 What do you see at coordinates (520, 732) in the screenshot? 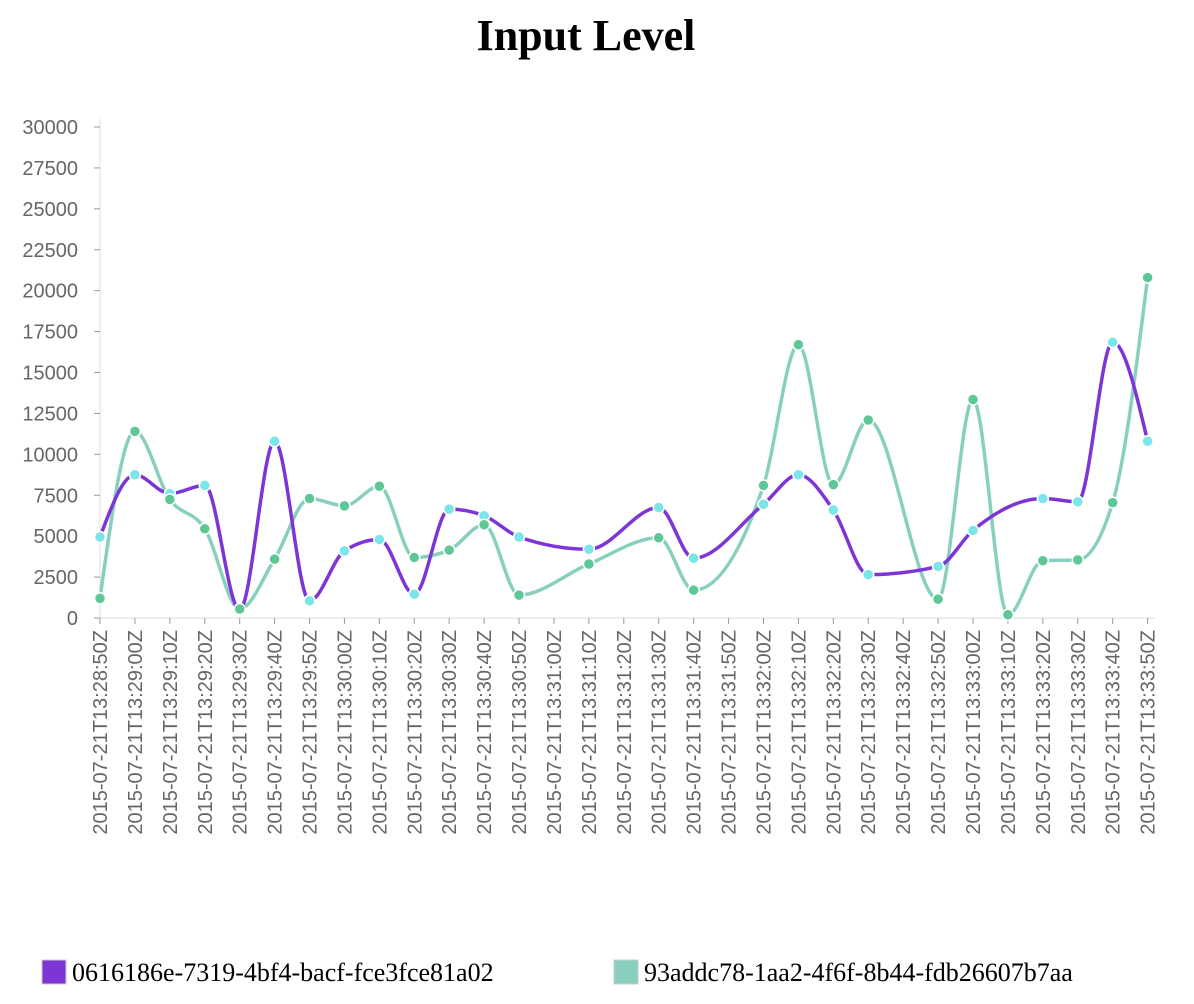
I see `x-tick-label: 2015-07-21T13:30:50Z` at bounding box center [520, 732].